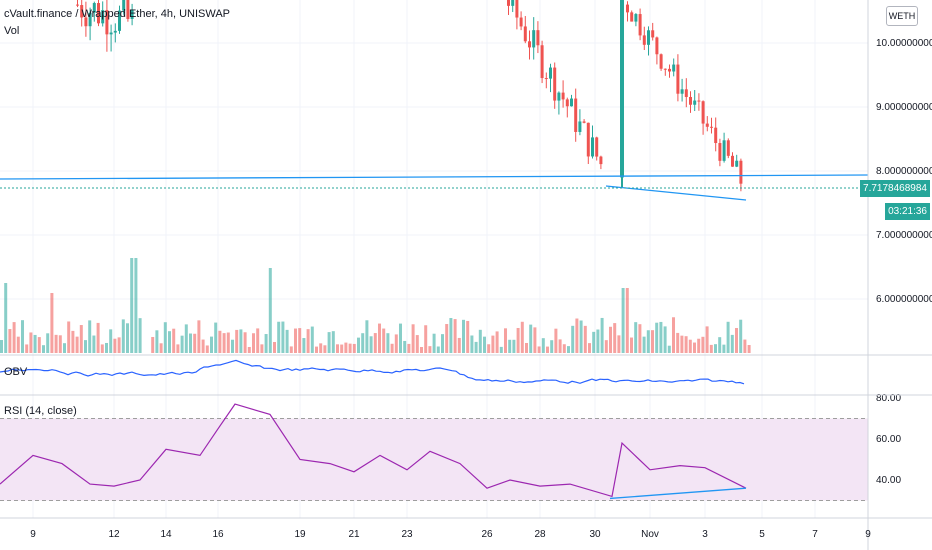 This screenshot has height=550, width=932. Describe the element at coordinates (904, 171) in the screenshot. I see `price-tick-label: 8.0000000000` at that location.